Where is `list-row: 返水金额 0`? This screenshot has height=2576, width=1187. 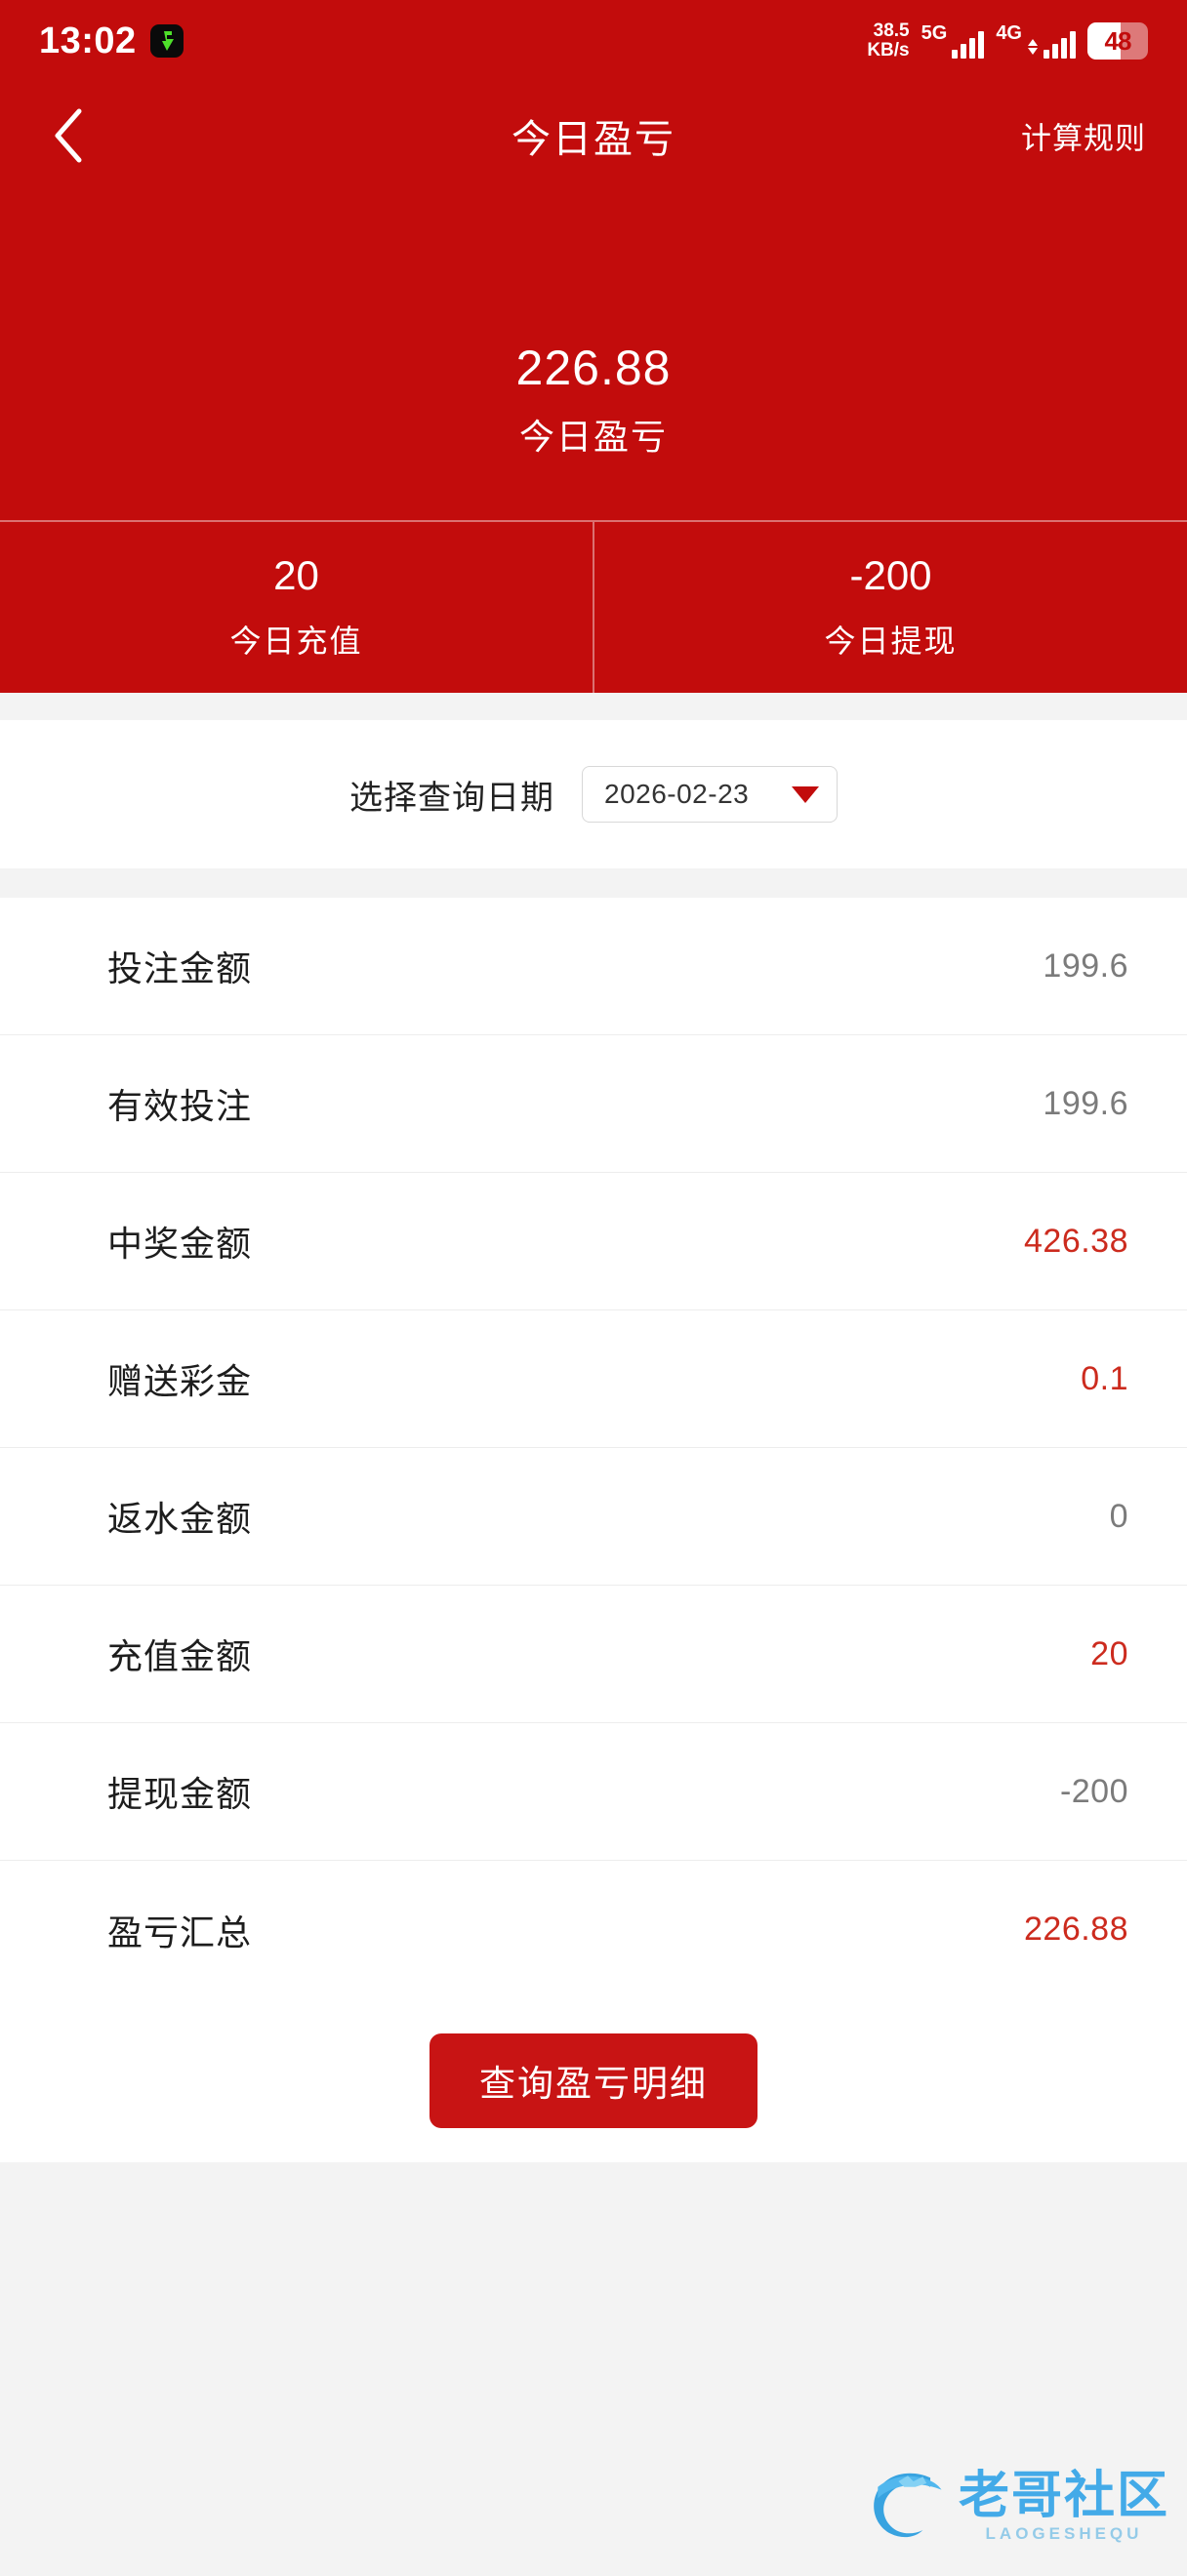 list-row: 返水金额 0 is located at coordinates (593, 1517).